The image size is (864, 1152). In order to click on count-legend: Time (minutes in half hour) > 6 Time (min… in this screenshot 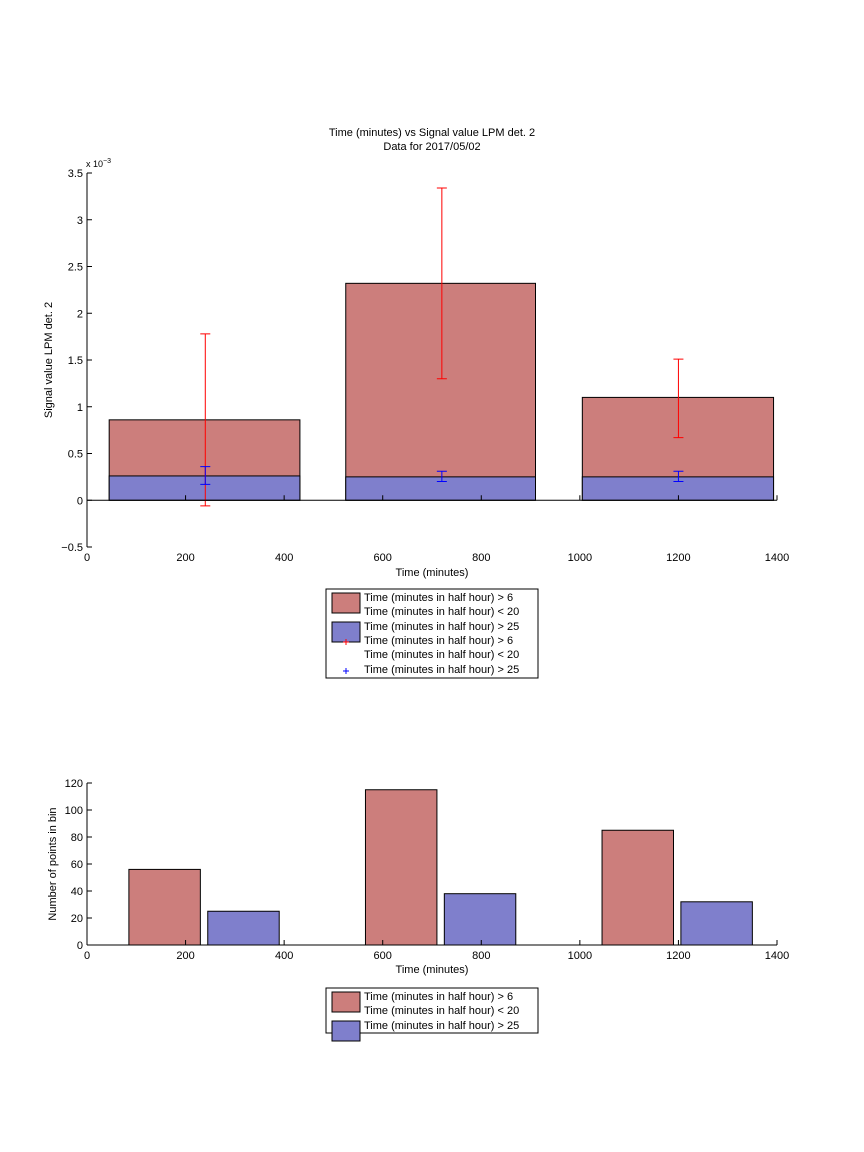, I will do `click(432, 1014)`.